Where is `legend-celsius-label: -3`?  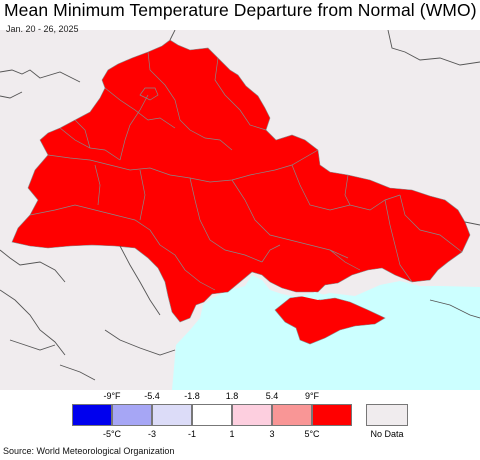
legend-celsius-label: -3 is located at coordinates (152, 434).